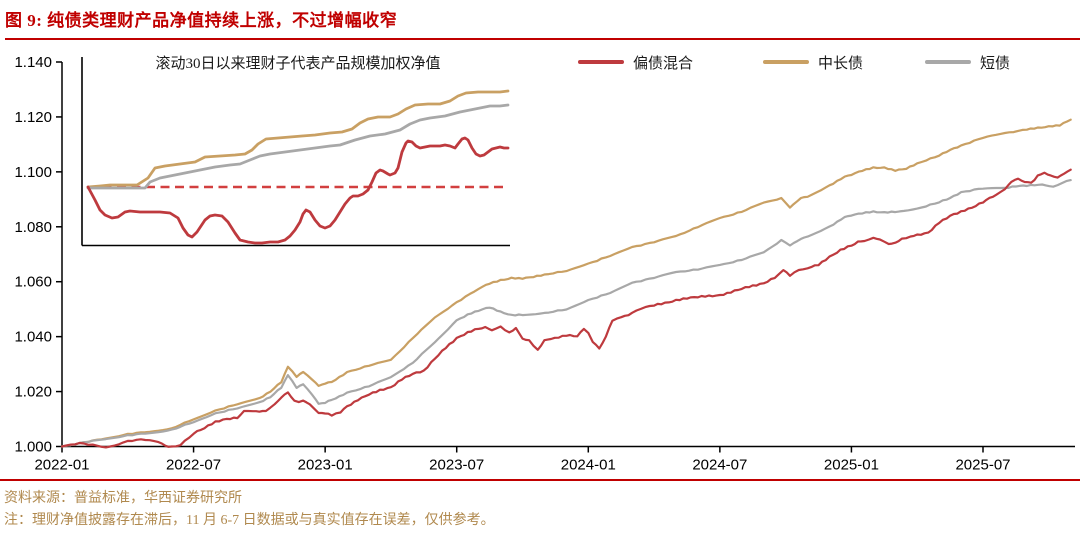 The height and width of the screenshot is (533, 1080). What do you see at coordinates (813, 62) in the screenshot?
I see `legend-item-zhongchangzhai: 中长债` at bounding box center [813, 62].